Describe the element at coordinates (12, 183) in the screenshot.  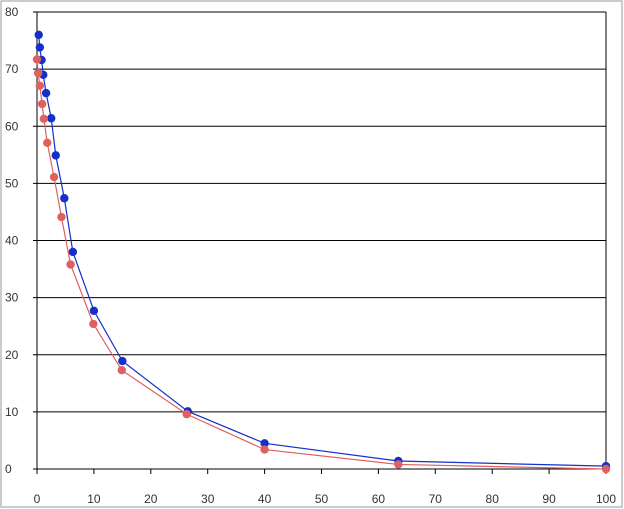
I see `y-tick-label: 50` at that location.